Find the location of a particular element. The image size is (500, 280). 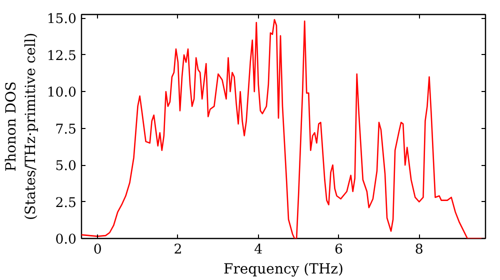

y-tick-label: 2.5 is located at coordinates (66, 203).